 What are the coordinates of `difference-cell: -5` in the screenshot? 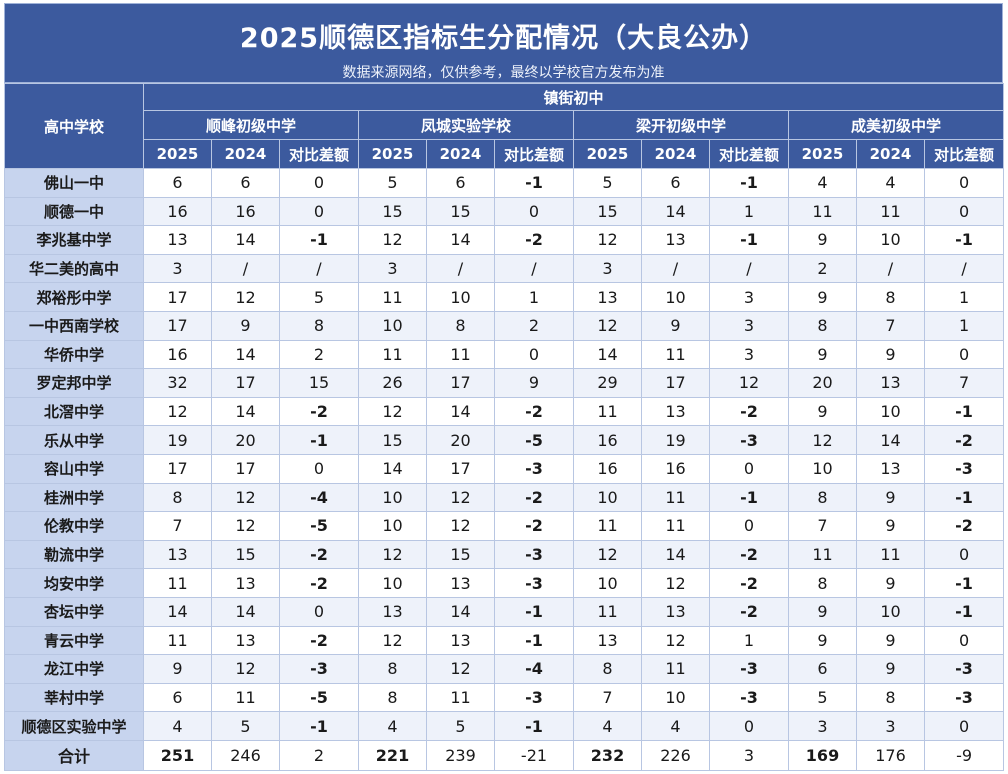 It's located at (534, 440).